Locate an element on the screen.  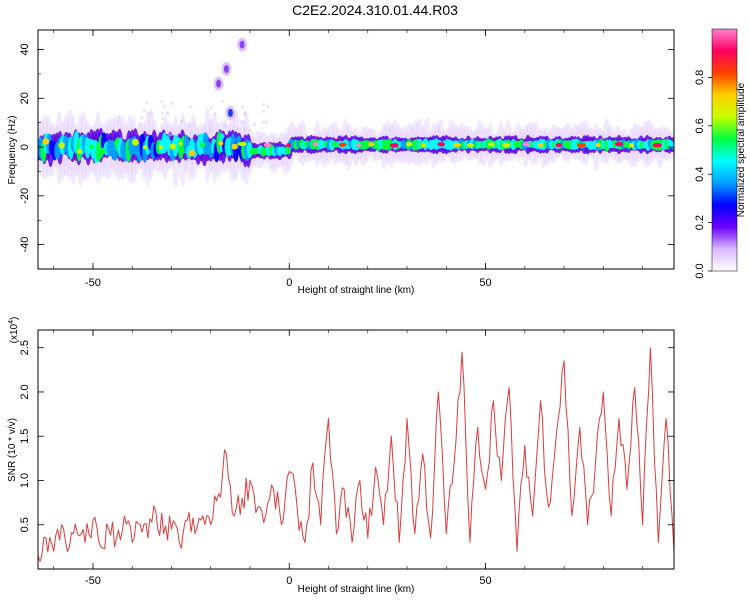
y-tick-label: 1.0 is located at coordinates (25, 480).